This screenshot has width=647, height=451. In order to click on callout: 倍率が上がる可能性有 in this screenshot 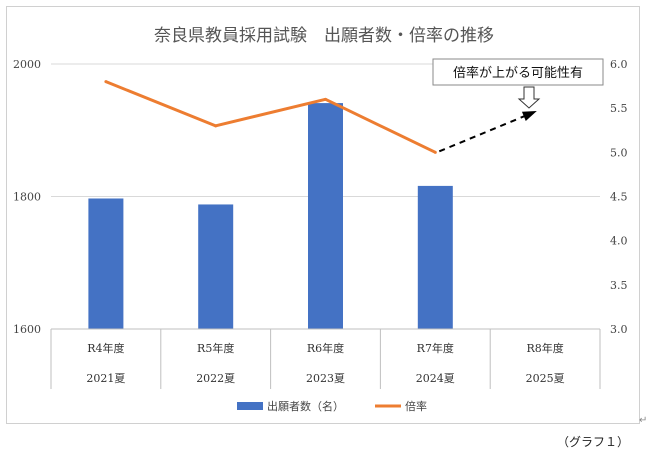, I will do `click(518, 83)`.